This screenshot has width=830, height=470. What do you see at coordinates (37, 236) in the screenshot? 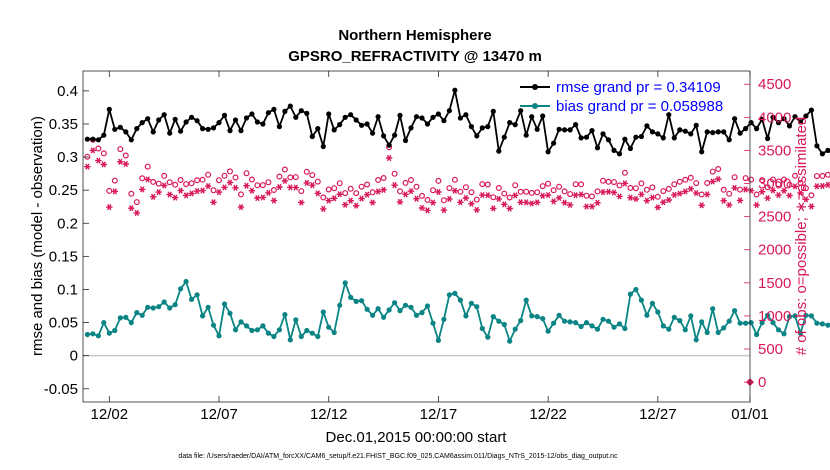
I see `y-axis-label: rmse and bias (model - observation)` at bounding box center [37, 236].